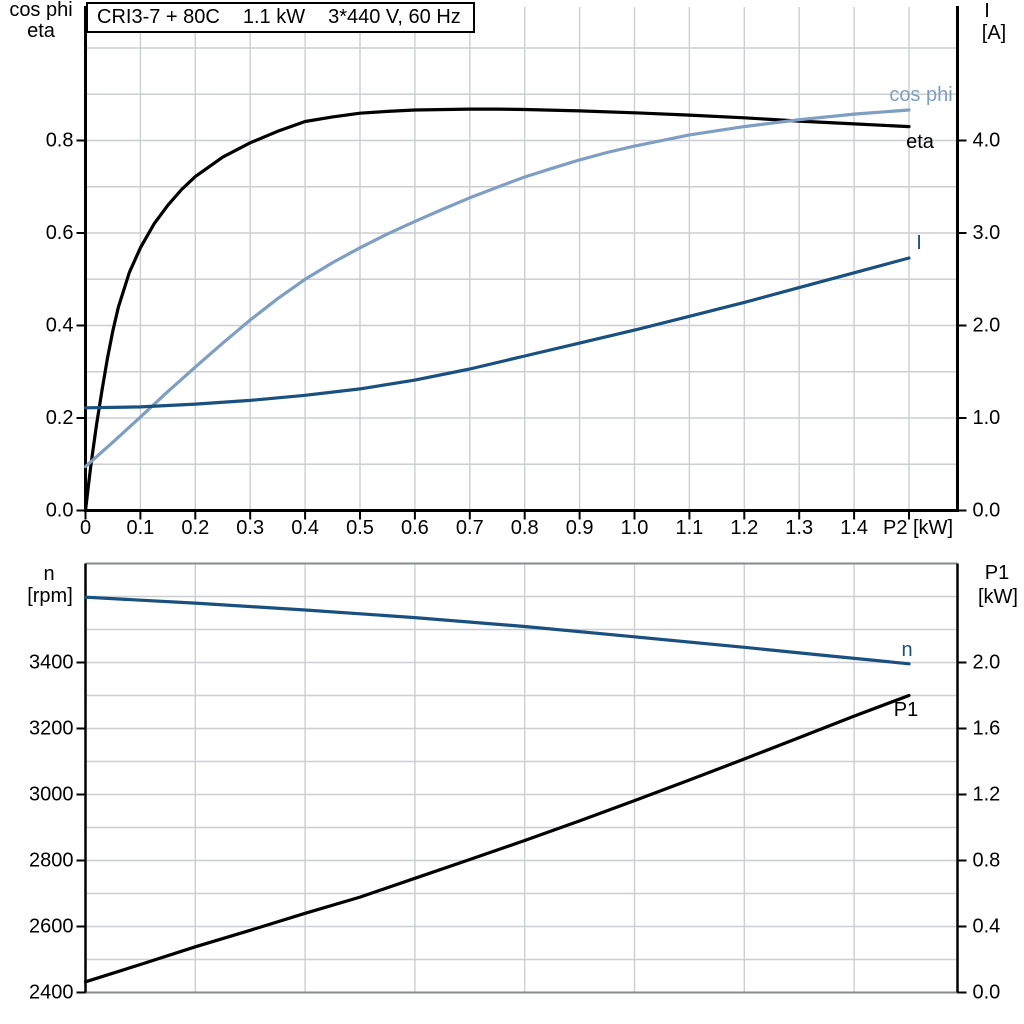 The width and height of the screenshot is (1024, 1024). I want to click on bottom-right-axis-label-line2: [kW], so click(998, 597).